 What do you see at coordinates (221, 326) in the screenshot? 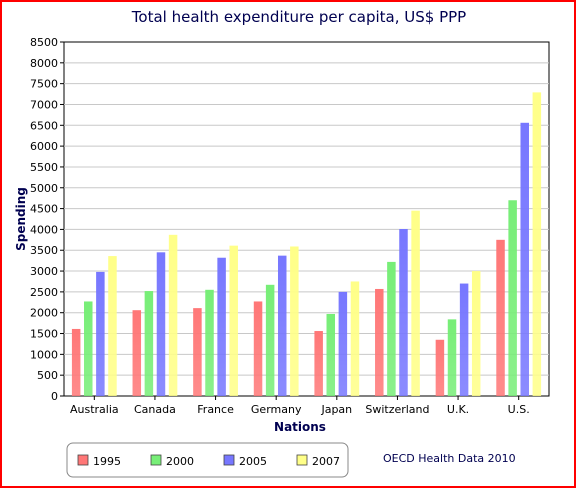
I see `bar-france-2005` at bounding box center [221, 326].